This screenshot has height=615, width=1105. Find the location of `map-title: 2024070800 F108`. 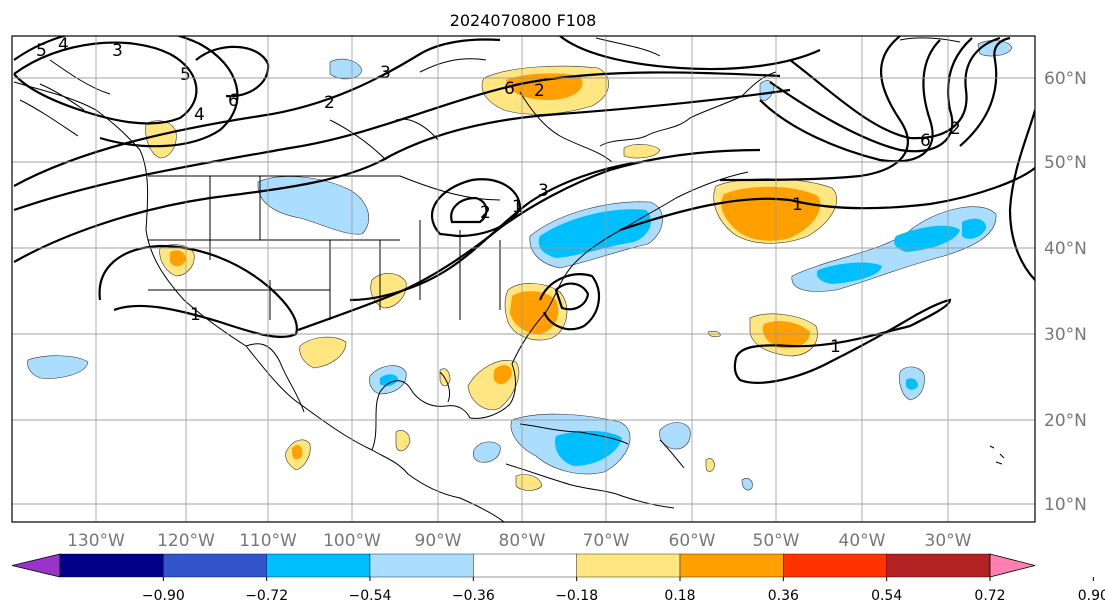

map-title: 2024070800 F108 is located at coordinates (523, 20).